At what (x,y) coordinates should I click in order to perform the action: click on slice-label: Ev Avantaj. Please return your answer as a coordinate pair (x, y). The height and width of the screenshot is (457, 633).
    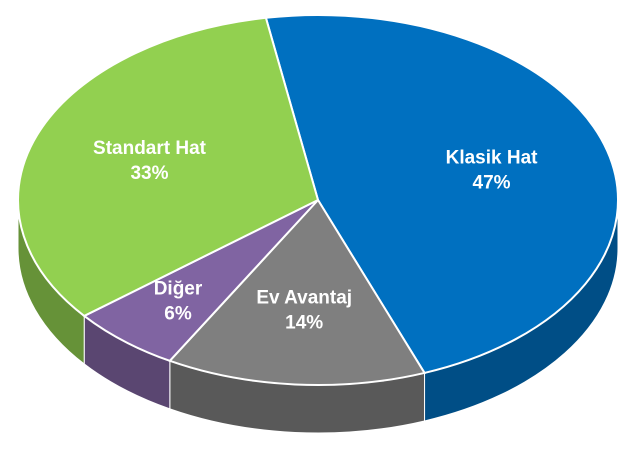
    Looking at the image, I should click on (304, 298).